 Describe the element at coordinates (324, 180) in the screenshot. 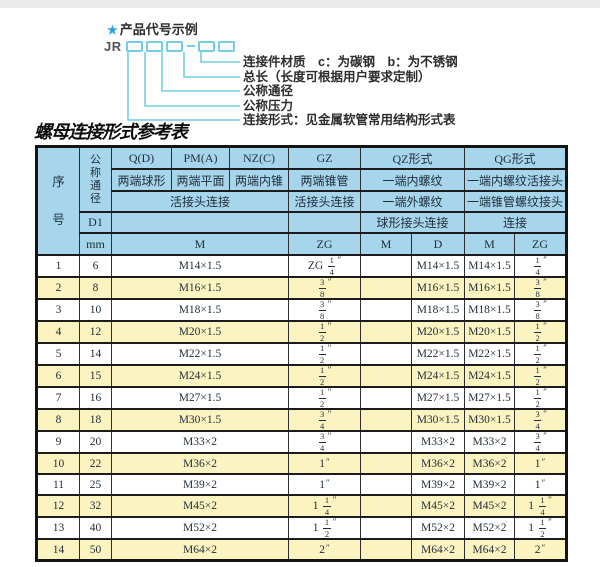

I see `header-gz-ends: 两端锥管` at that location.